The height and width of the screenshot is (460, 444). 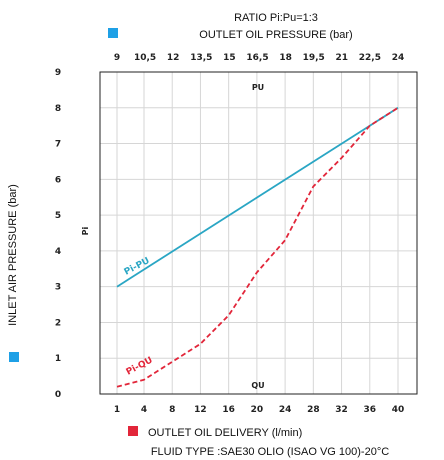 What do you see at coordinates (398, 410) in the screenshot?
I see `x-tick-label: 40` at bounding box center [398, 410].